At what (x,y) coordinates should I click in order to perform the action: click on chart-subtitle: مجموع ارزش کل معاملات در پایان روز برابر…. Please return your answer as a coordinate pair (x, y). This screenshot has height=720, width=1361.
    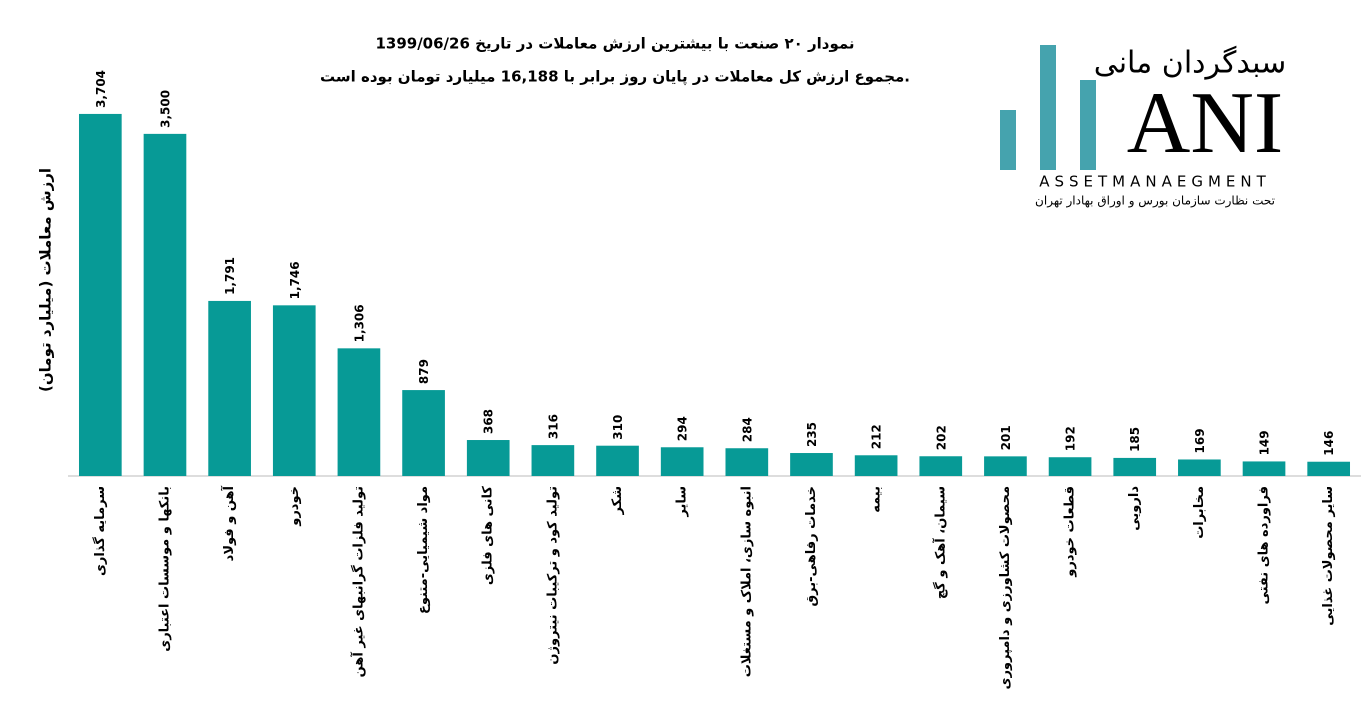
    Looking at the image, I should click on (615, 77).